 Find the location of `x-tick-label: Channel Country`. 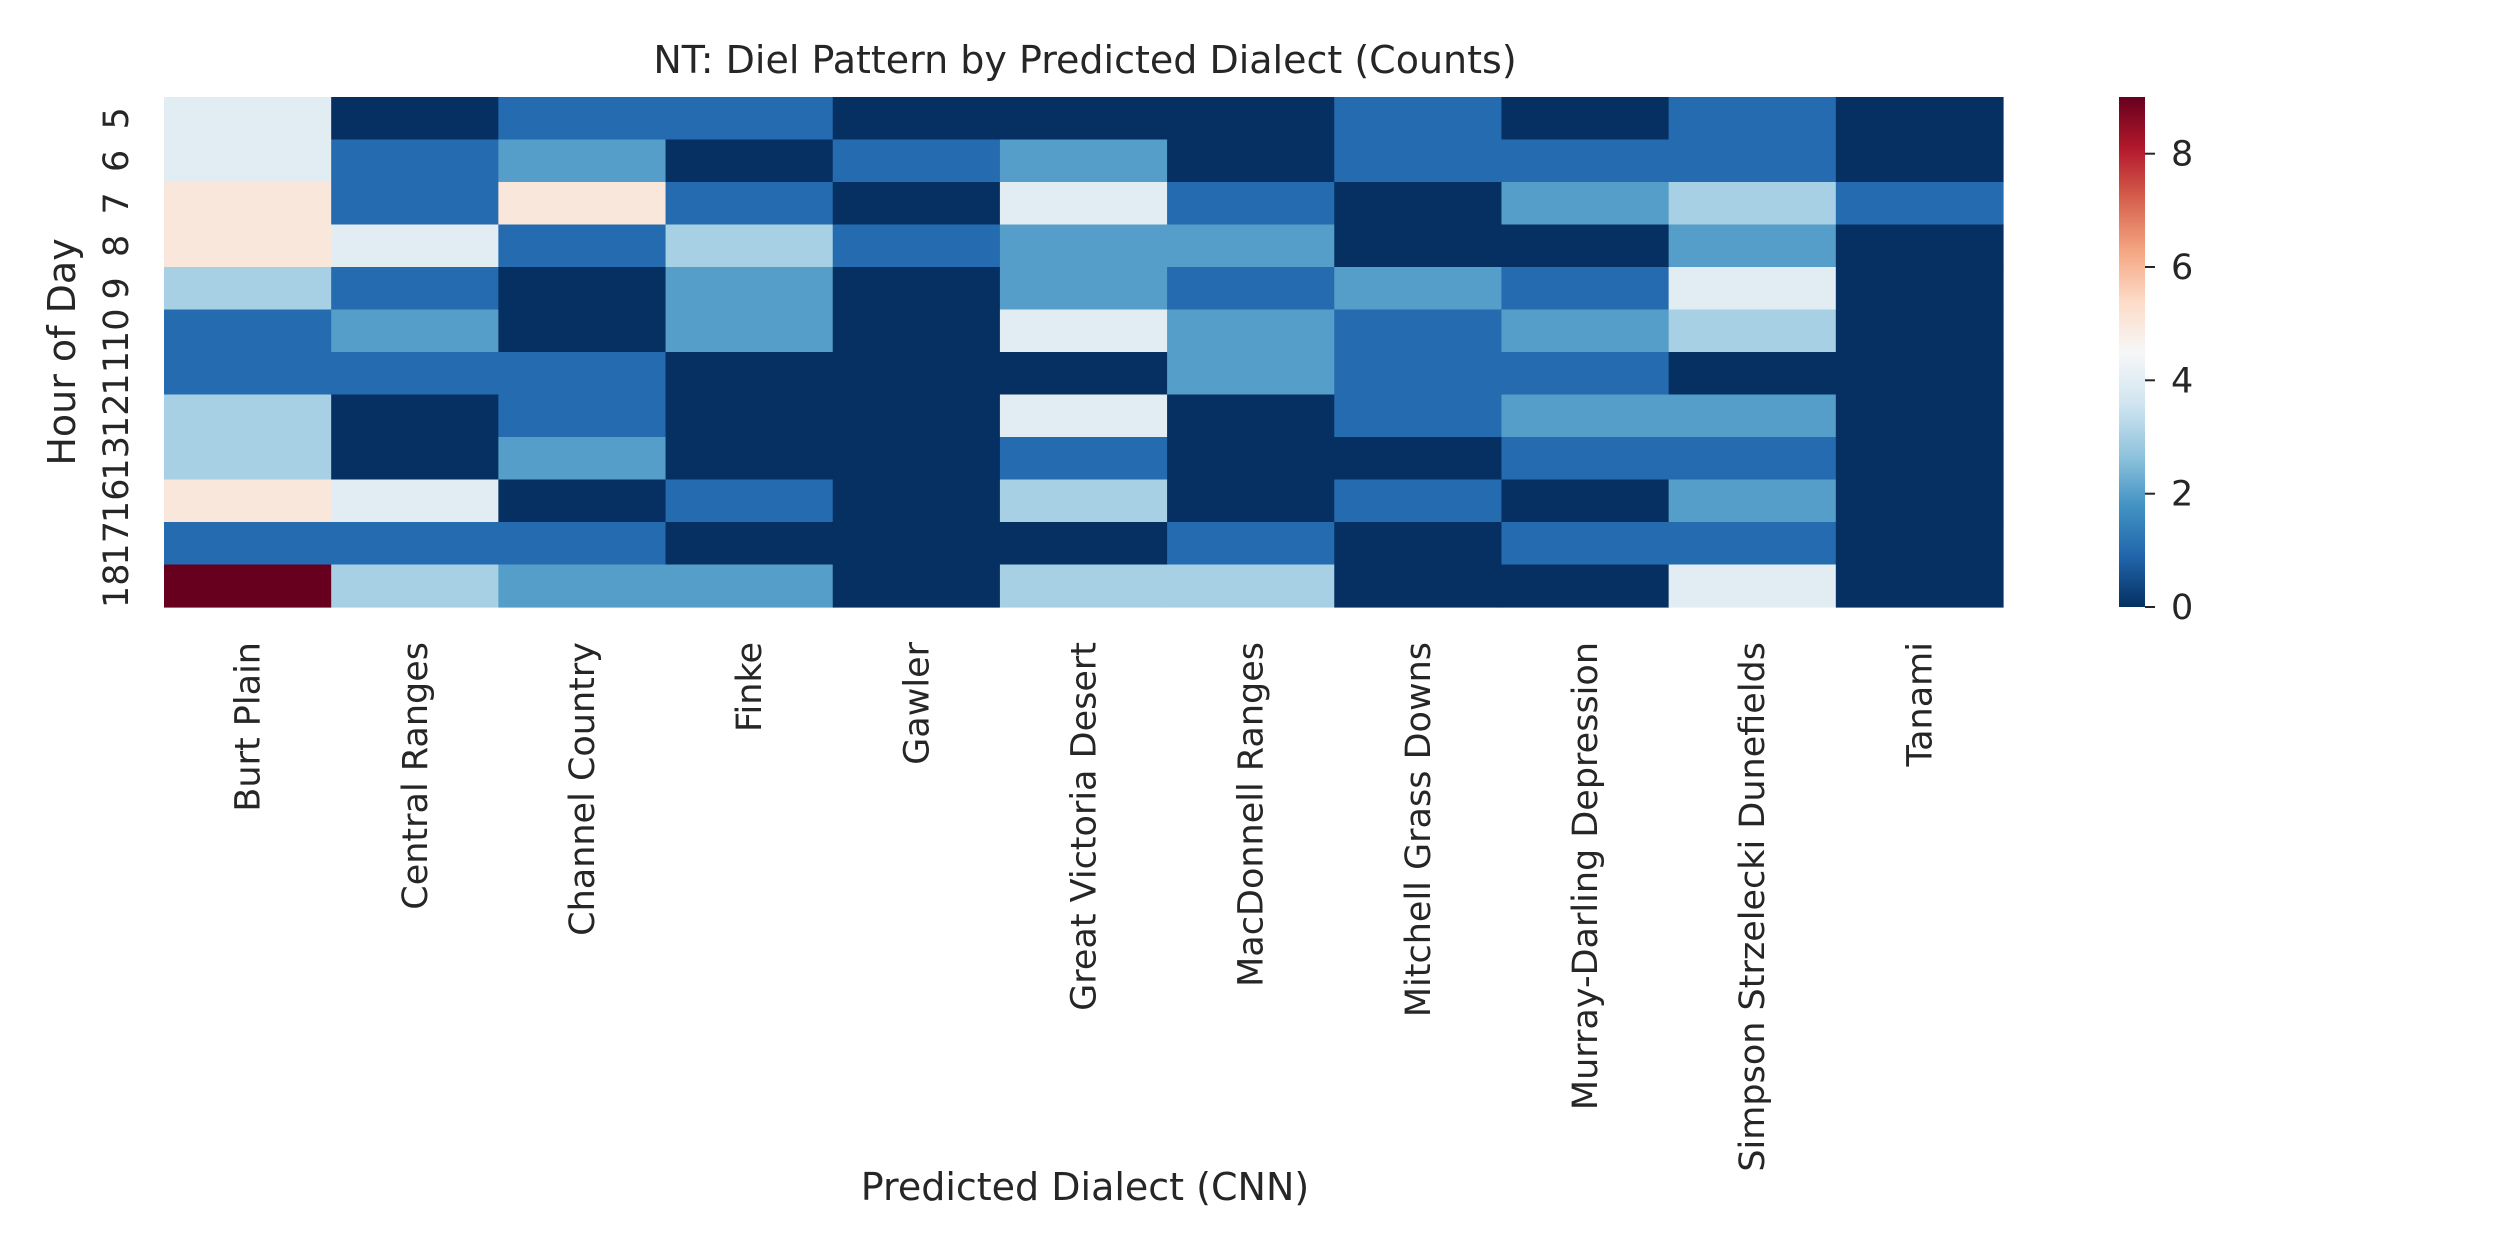

x-tick-label: Channel Country is located at coordinates (583, 789).